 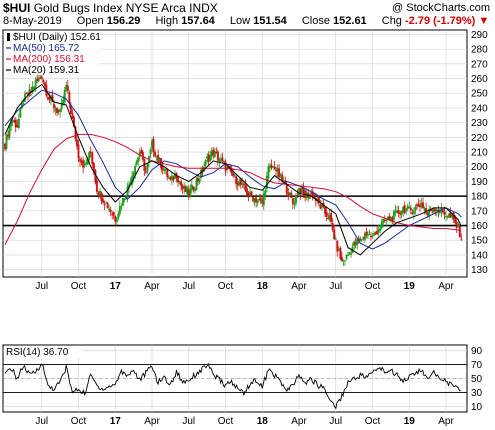 I want to click on high-value: 157.64, so click(x=198, y=21).